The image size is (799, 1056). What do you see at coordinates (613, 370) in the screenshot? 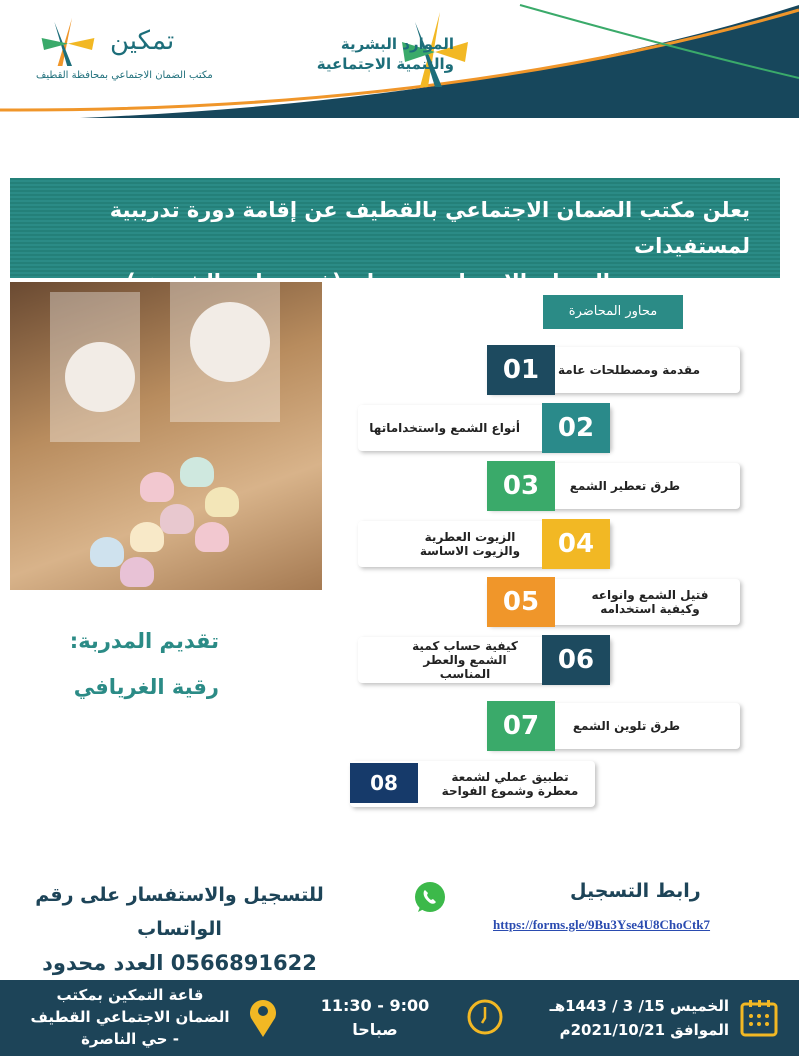
I see `topic-item: مقدمة ومصطلحات عامة 01` at bounding box center [613, 370].